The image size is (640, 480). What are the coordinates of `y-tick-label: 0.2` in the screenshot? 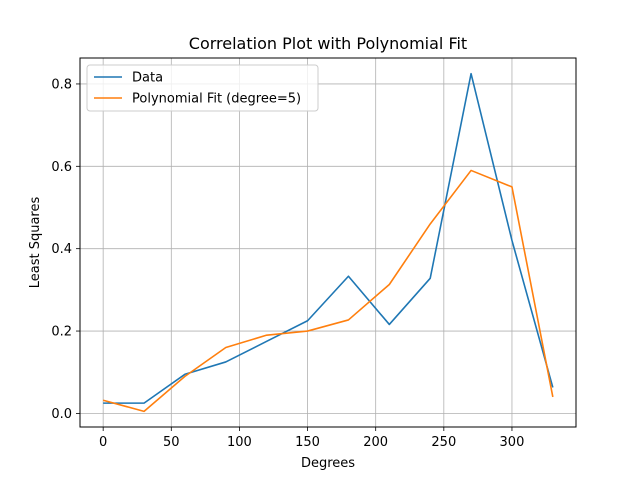 It's located at (61, 332).